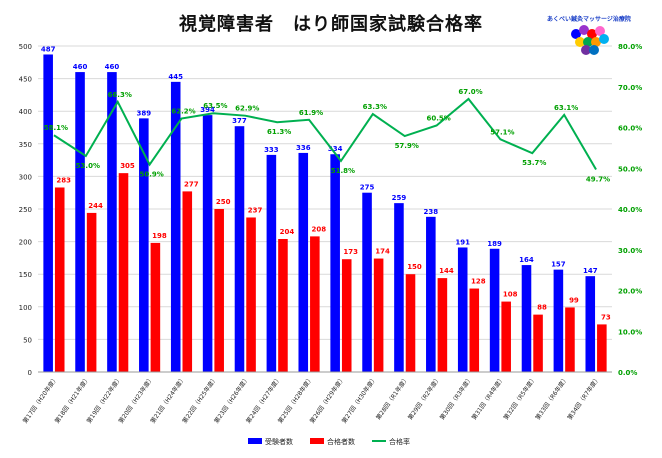 The height and width of the screenshot is (458, 662). Describe the element at coordinates (630, 169) in the screenshot. I see `y-right-tick-label: 50.0%` at that location.